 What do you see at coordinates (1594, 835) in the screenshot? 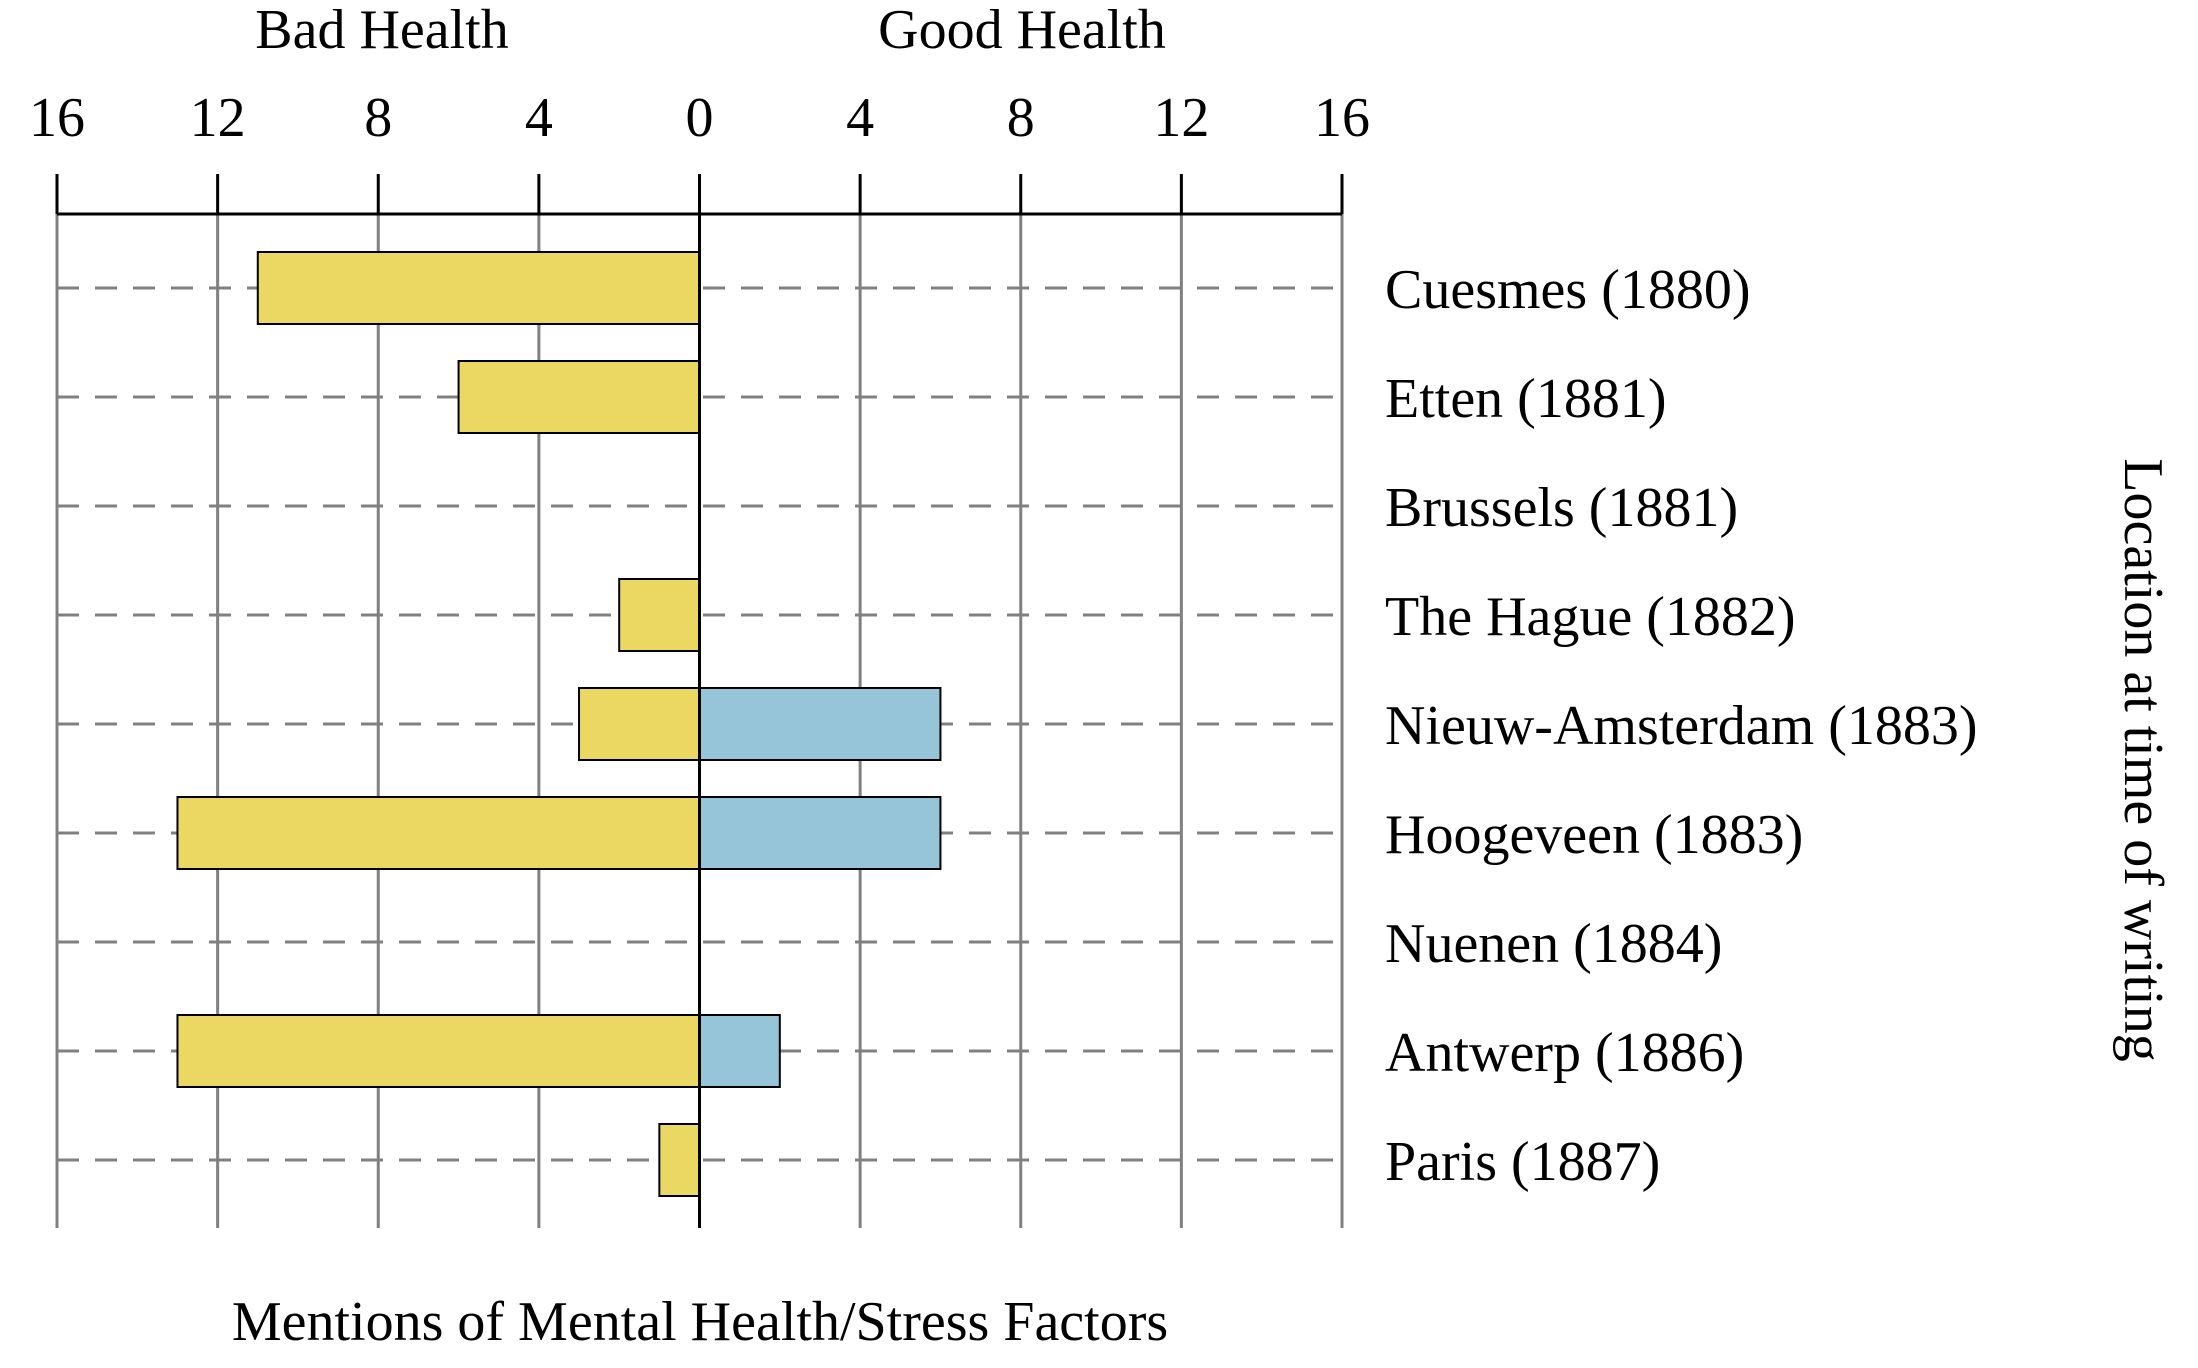
I see `category-label: Hoogeveen (1883)` at bounding box center [1594, 835].